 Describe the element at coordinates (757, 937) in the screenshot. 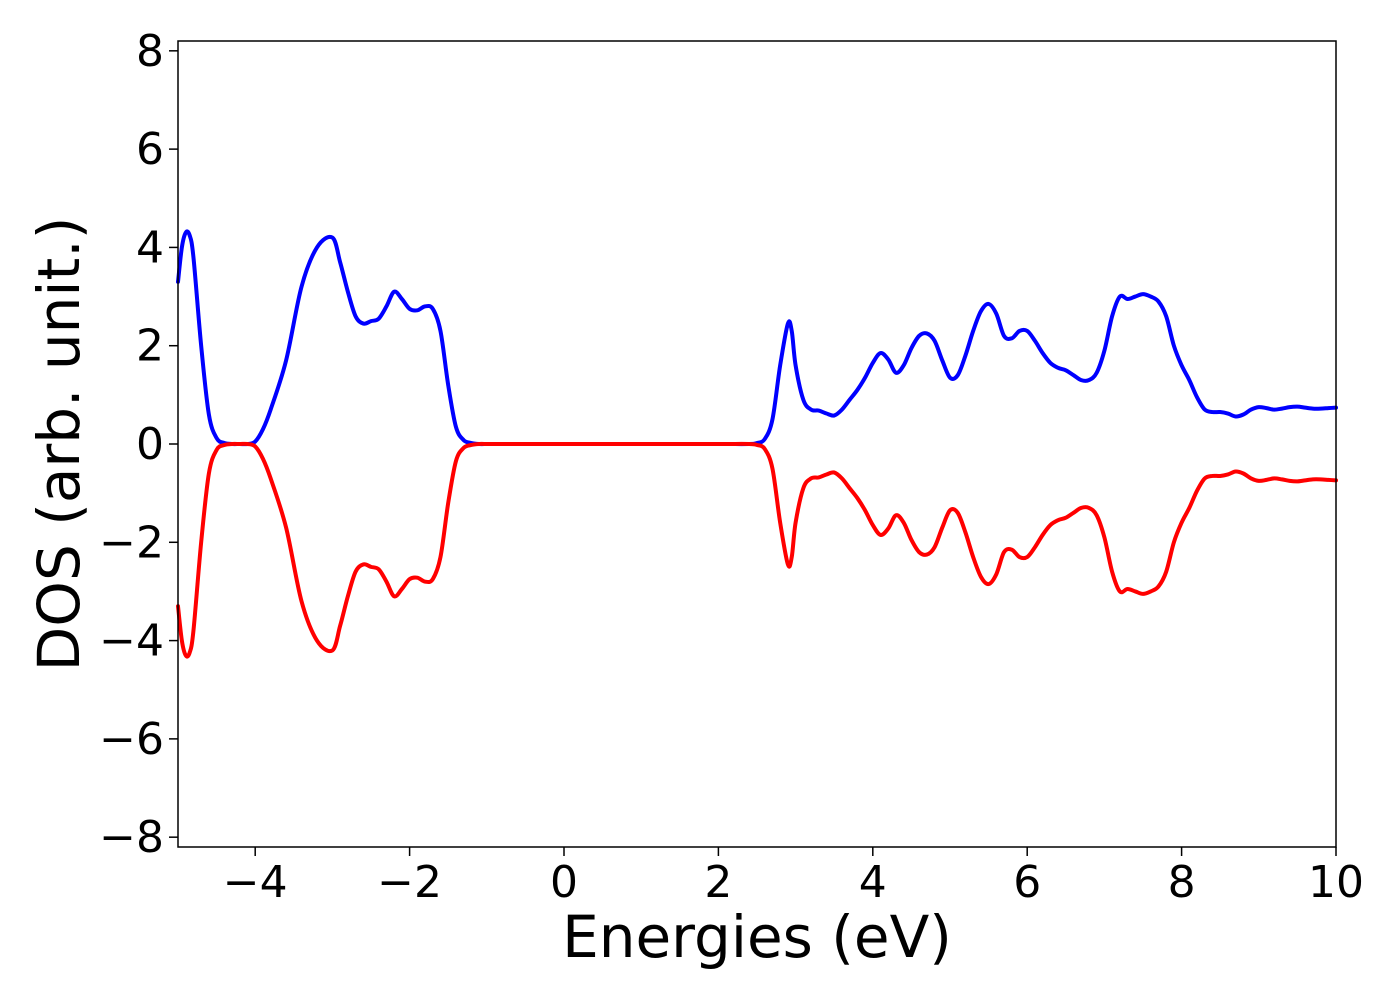

I see `x-axis-title: Energies (eV)` at that location.